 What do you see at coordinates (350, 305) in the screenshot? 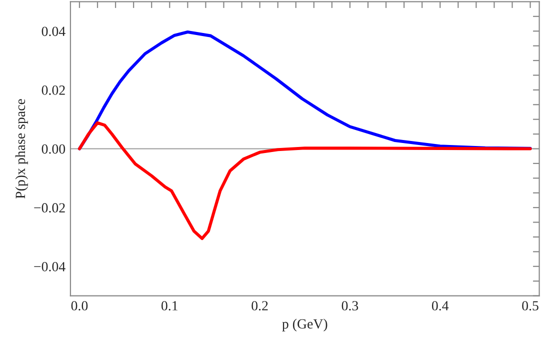
I see `x-tick-label: 0.3` at bounding box center [350, 305].